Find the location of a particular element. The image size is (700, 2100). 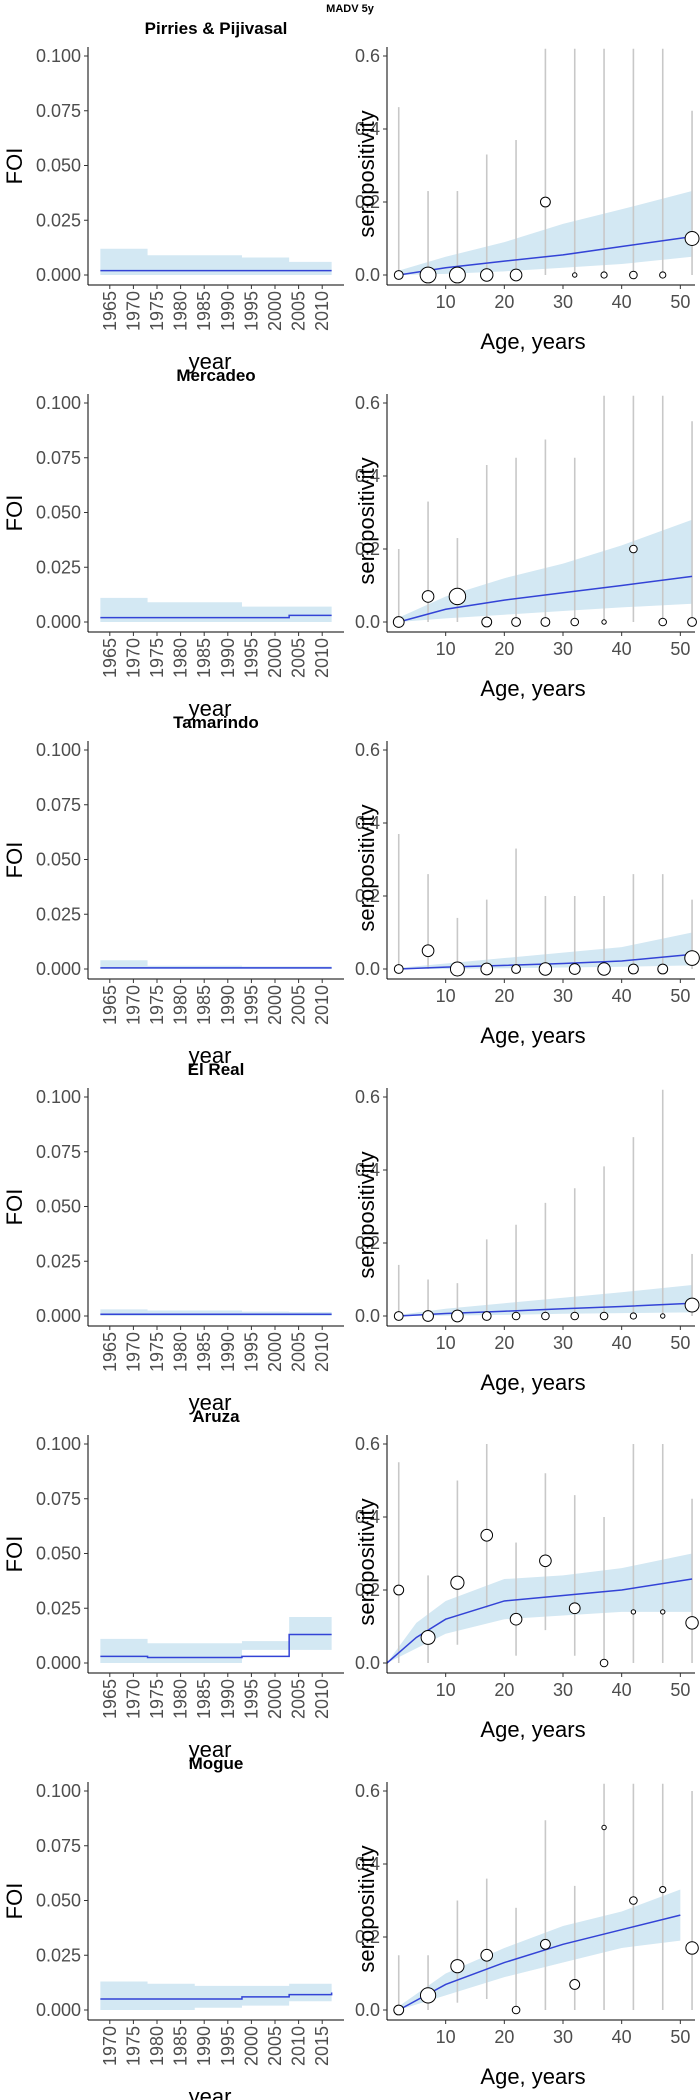

foi-x-tick-label: 1995 is located at coordinates (251, 658).